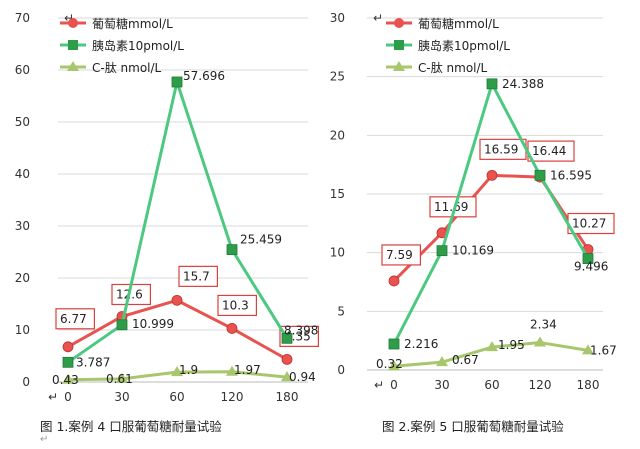 This screenshot has width=640, height=449. What do you see at coordinates (341, 311) in the screenshot?
I see `y-tick-label: 5` at bounding box center [341, 311].